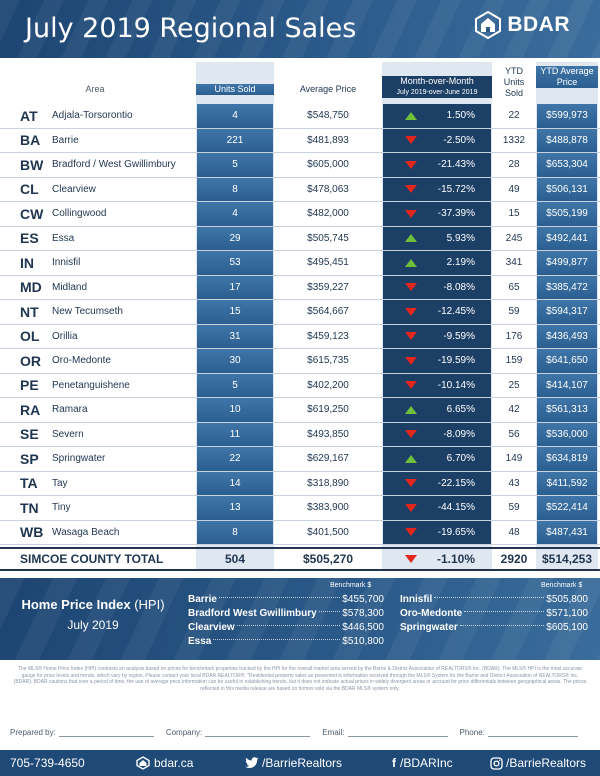 Image resolution: width=600 pixels, height=776 pixels. What do you see at coordinates (235, 263) in the screenshot?
I see `units-sold-cell: 53` at bounding box center [235, 263].